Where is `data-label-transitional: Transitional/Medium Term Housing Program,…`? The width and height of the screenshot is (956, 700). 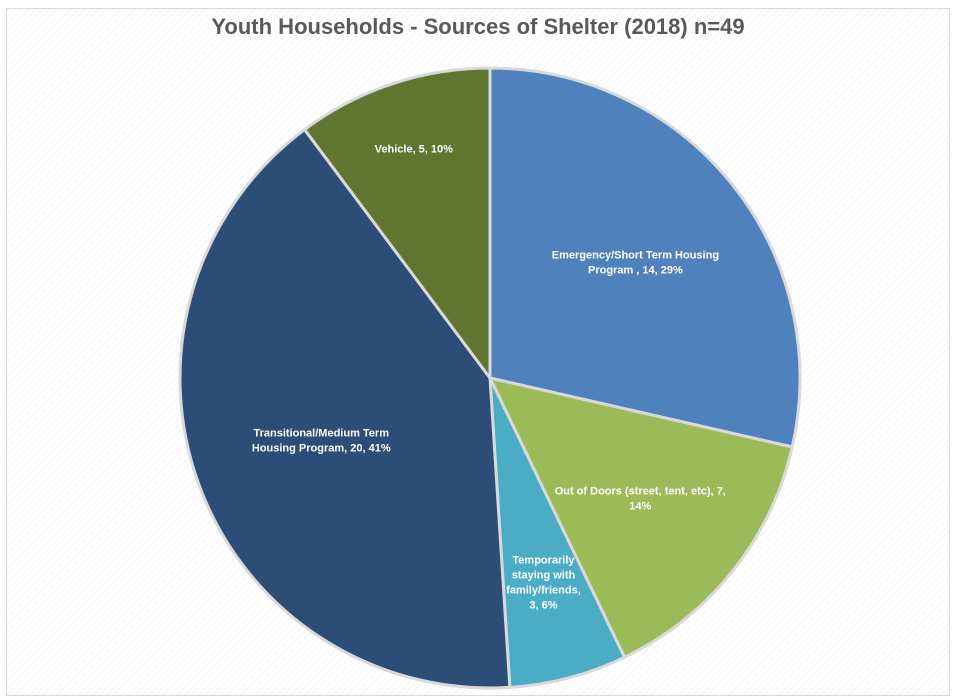 data-label-transitional: Transitional/Medium Term Housing Program,… is located at coordinates (321, 441).